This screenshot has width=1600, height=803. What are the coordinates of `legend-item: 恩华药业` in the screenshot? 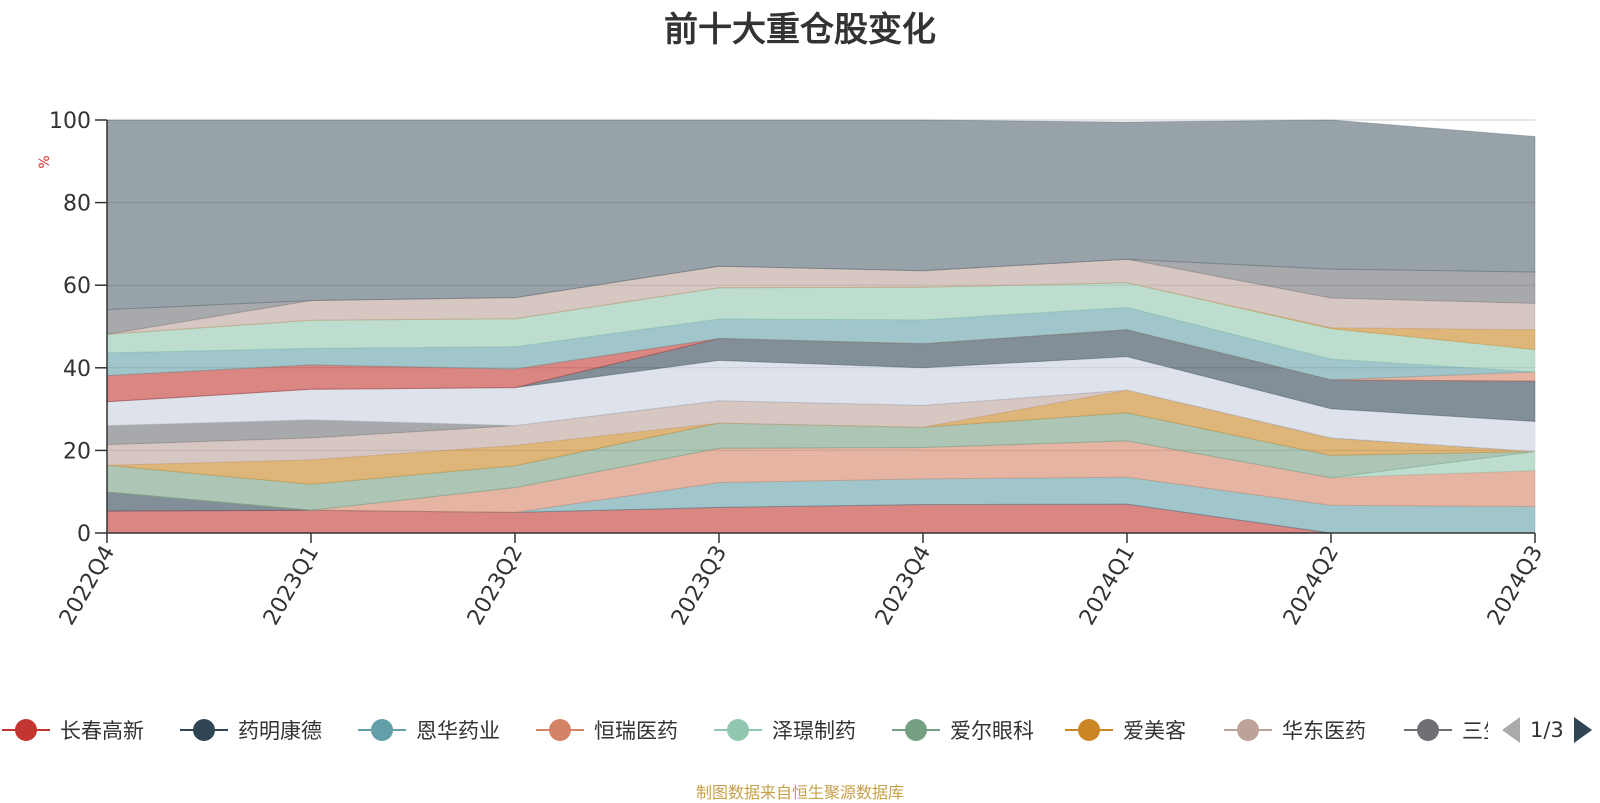 It's located at (428, 730).